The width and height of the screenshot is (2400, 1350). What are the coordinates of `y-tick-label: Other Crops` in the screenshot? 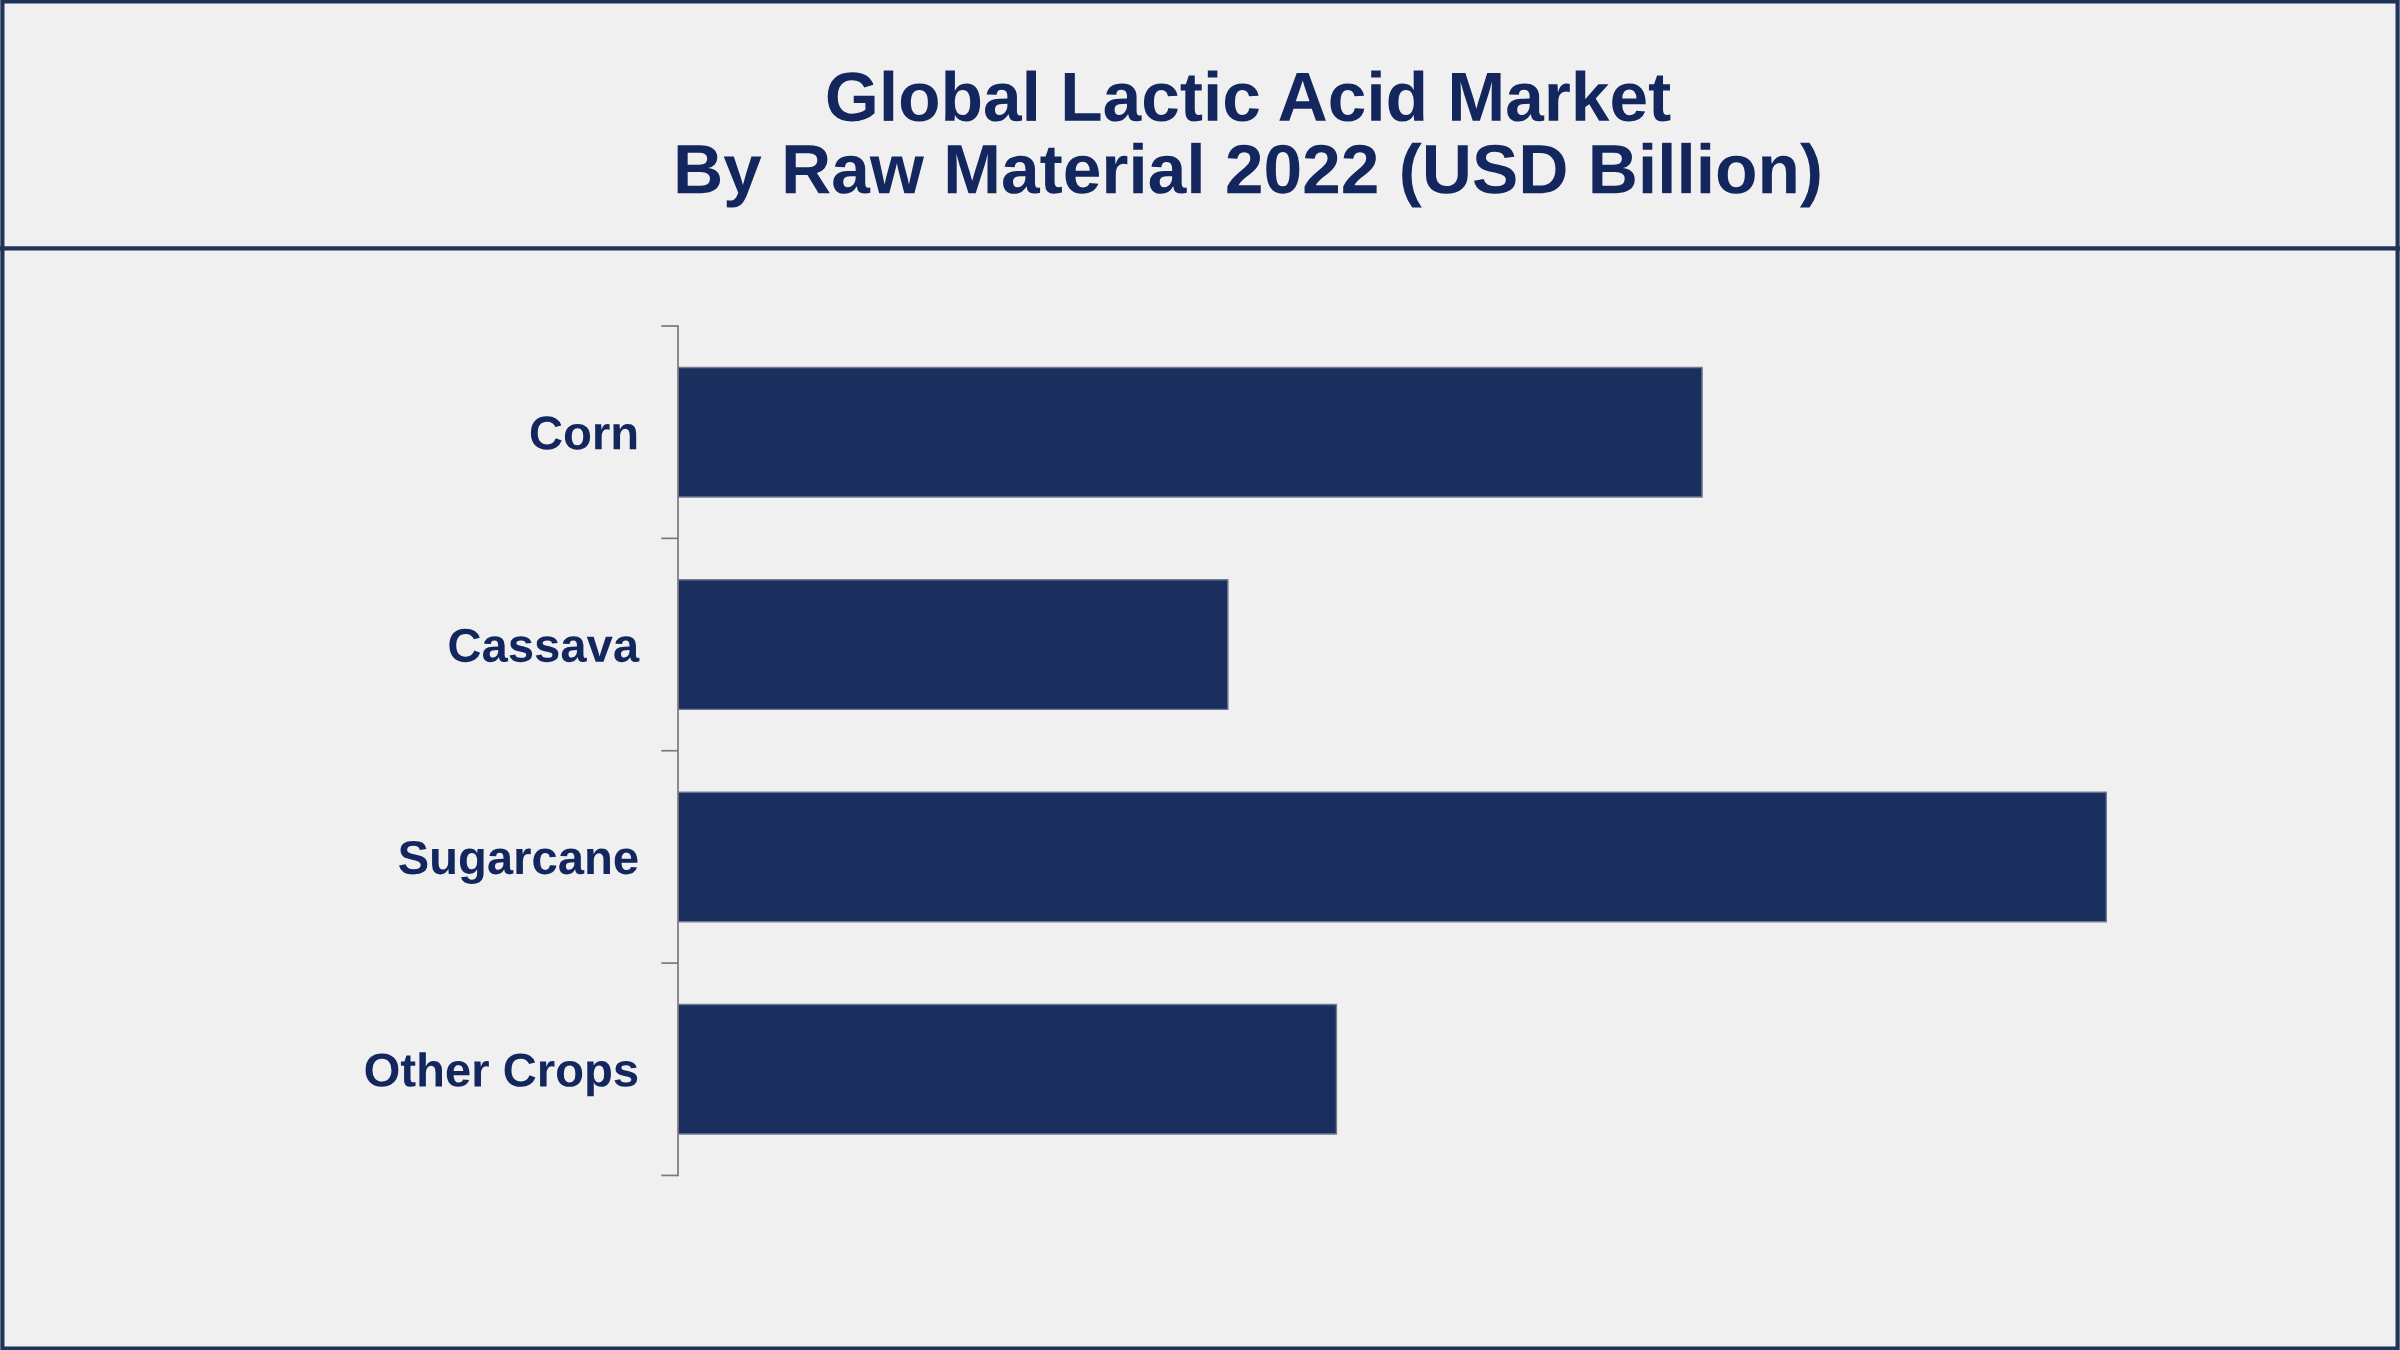 It's located at (501, 1074).